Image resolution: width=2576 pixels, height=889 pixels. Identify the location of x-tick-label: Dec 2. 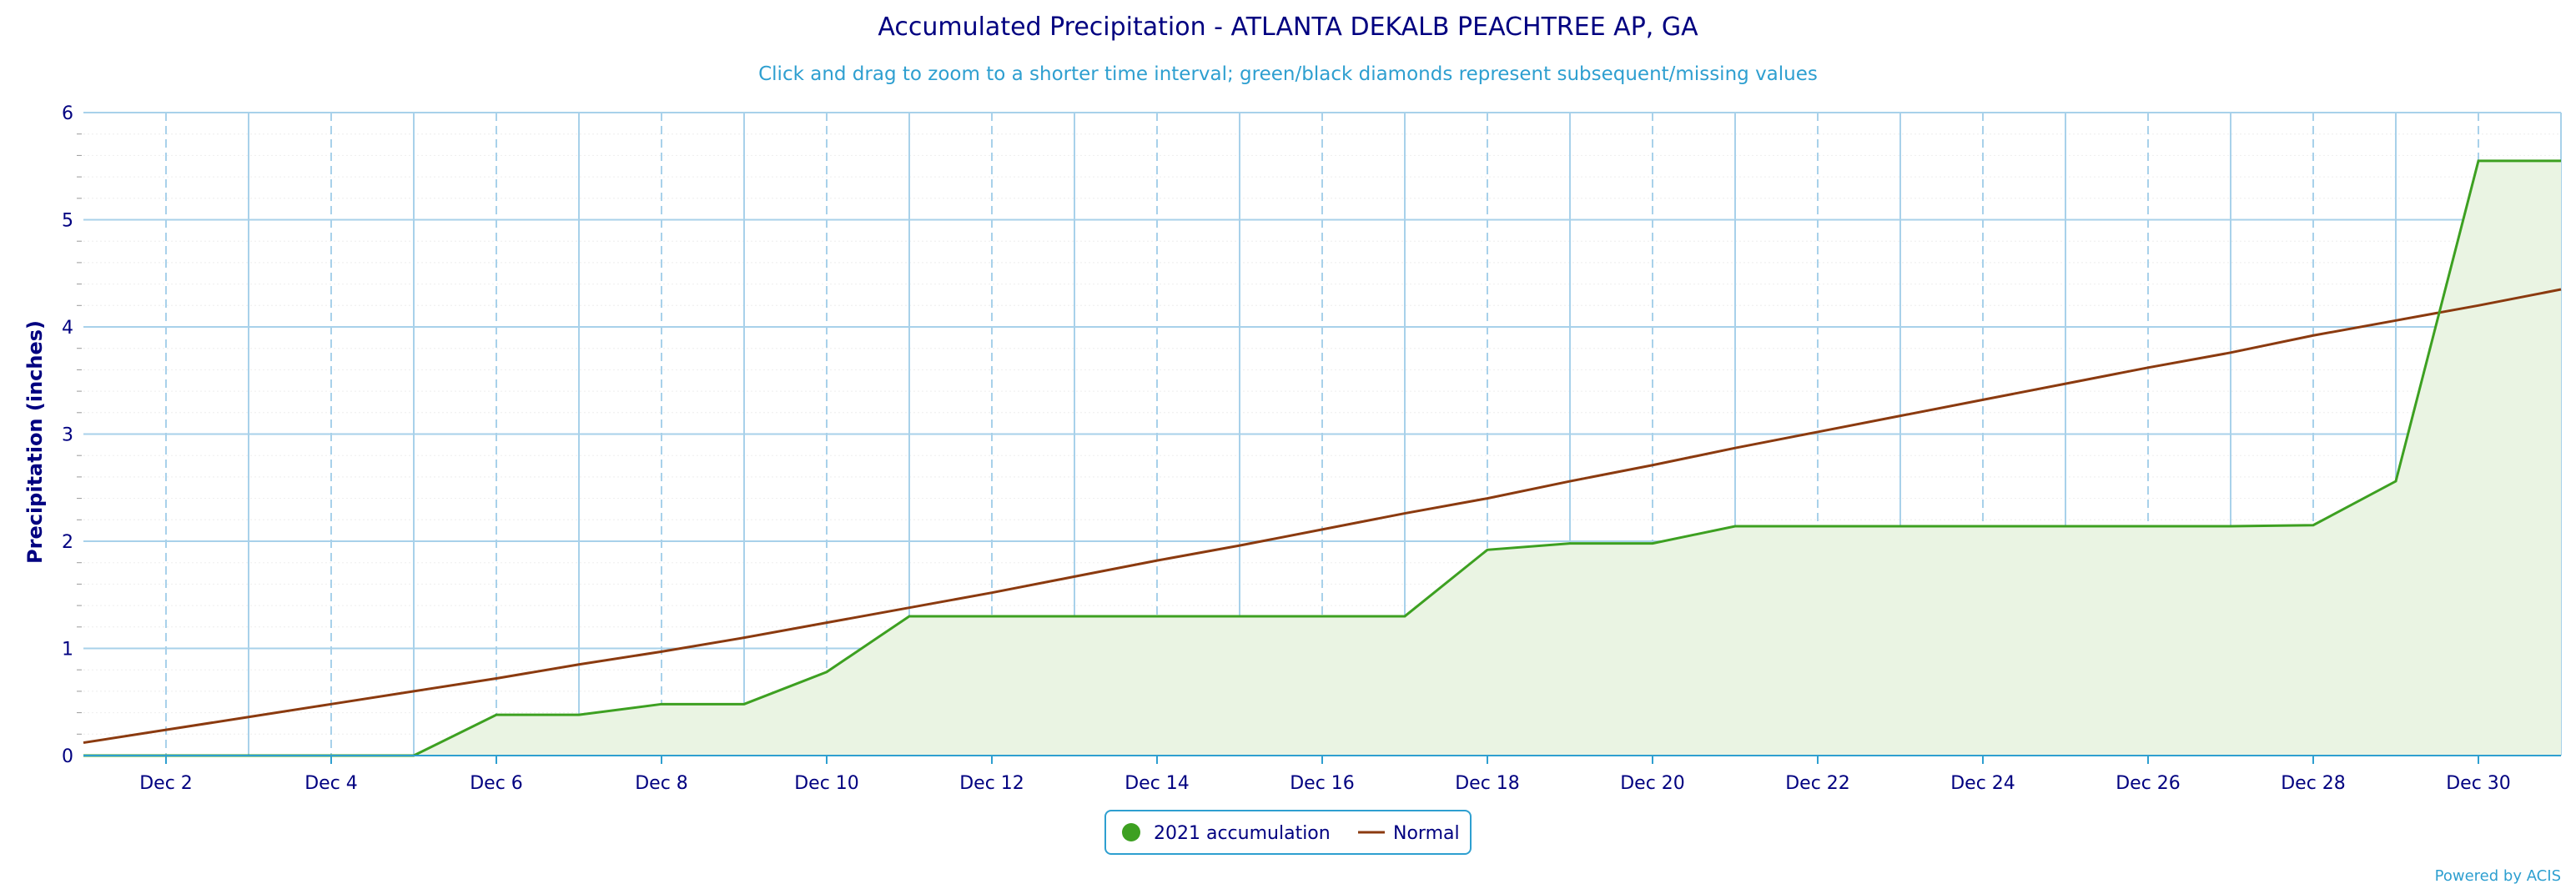
(166, 783).